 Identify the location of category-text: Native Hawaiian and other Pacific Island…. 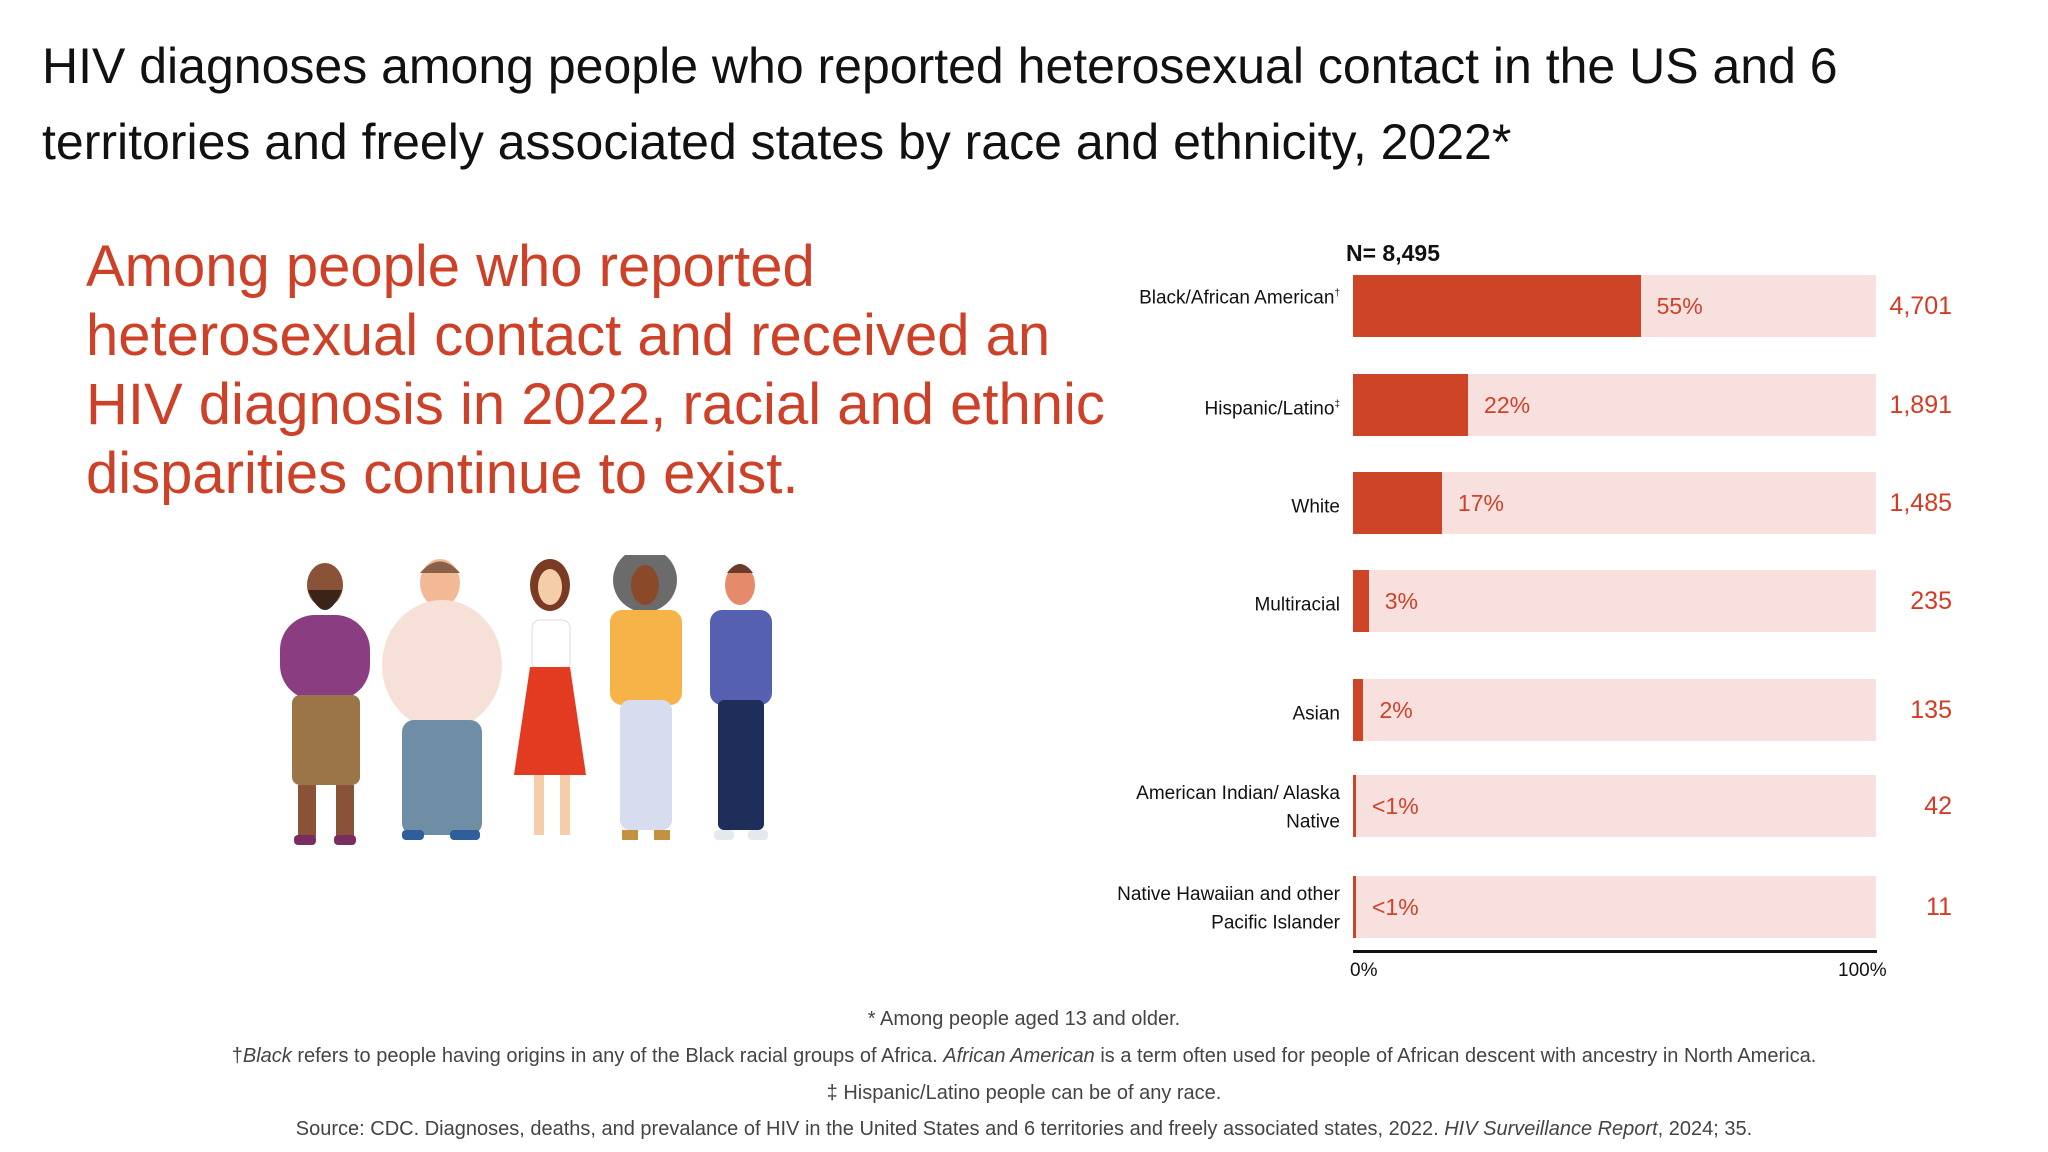
(1228, 909).